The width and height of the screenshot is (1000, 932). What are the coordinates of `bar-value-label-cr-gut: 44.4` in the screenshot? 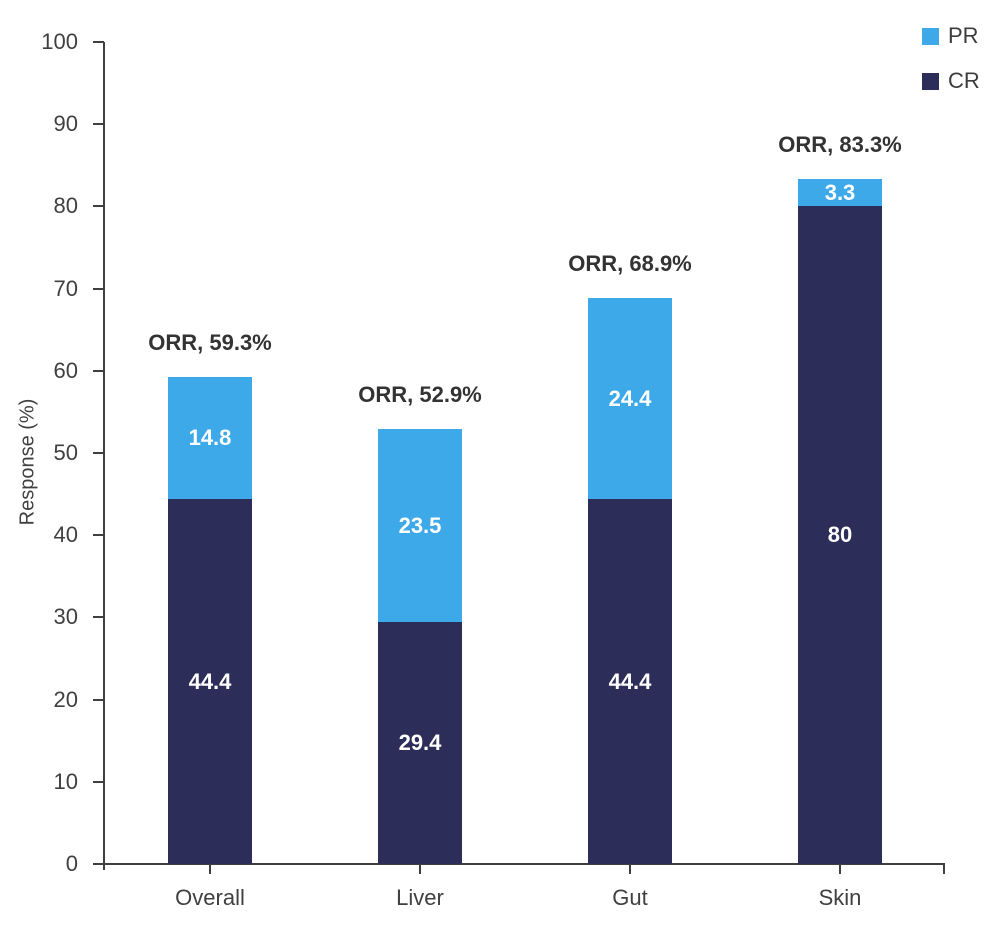 It's located at (630, 681).